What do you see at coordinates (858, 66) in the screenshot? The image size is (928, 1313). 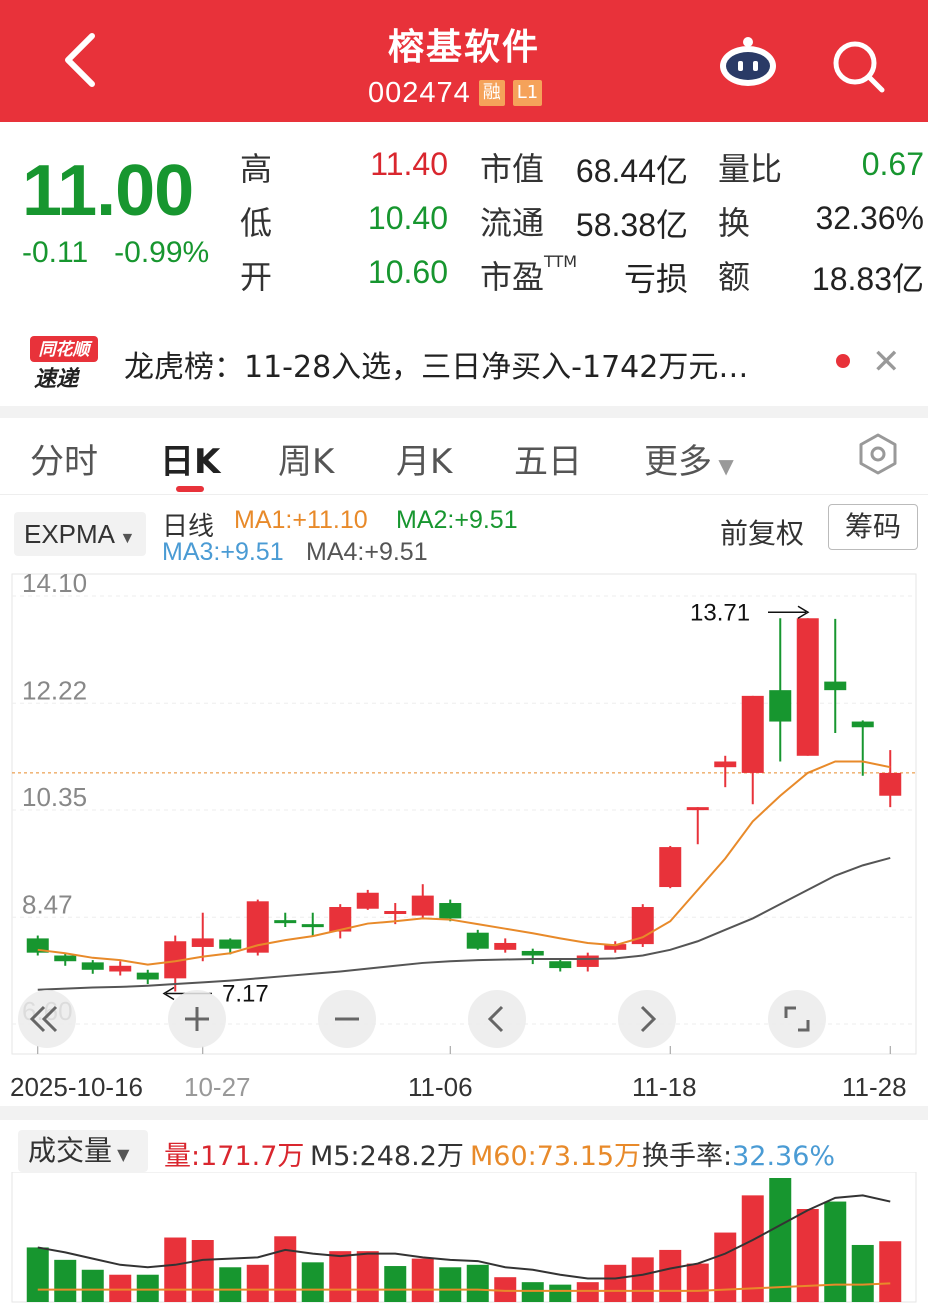 I see `search-icon` at bounding box center [858, 66].